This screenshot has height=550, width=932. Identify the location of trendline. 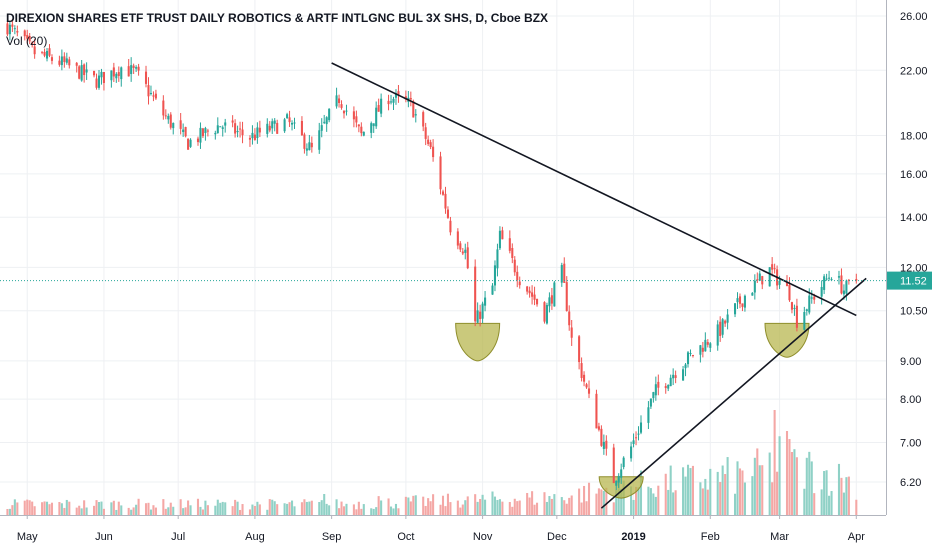
(733, 393).